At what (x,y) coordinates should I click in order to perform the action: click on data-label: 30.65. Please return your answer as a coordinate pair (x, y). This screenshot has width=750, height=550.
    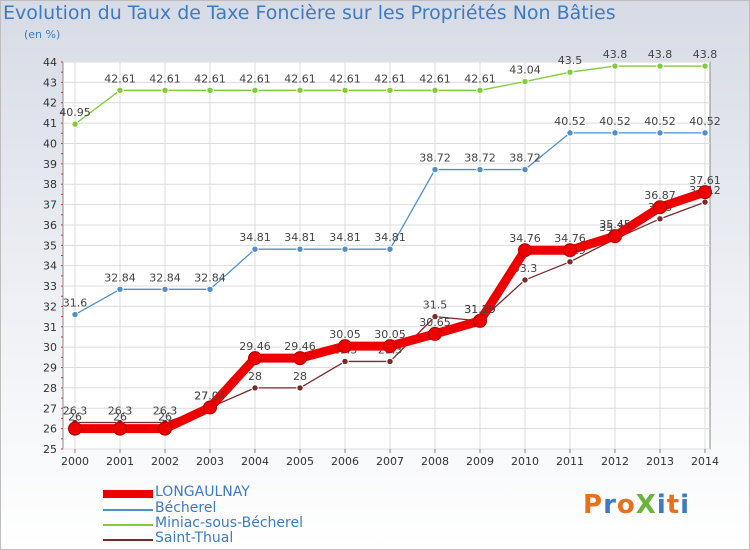
    Looking at the image, I should click on (435, 322).